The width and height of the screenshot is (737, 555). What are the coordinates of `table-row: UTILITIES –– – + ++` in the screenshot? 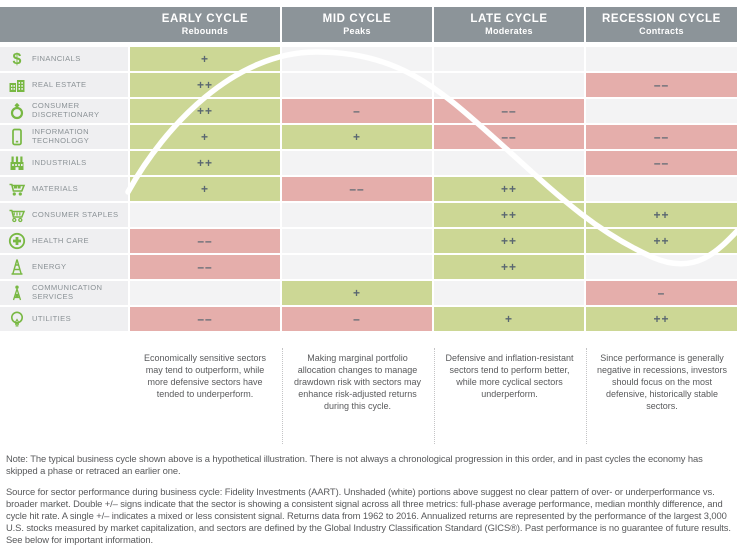 It's located at (368, 319).